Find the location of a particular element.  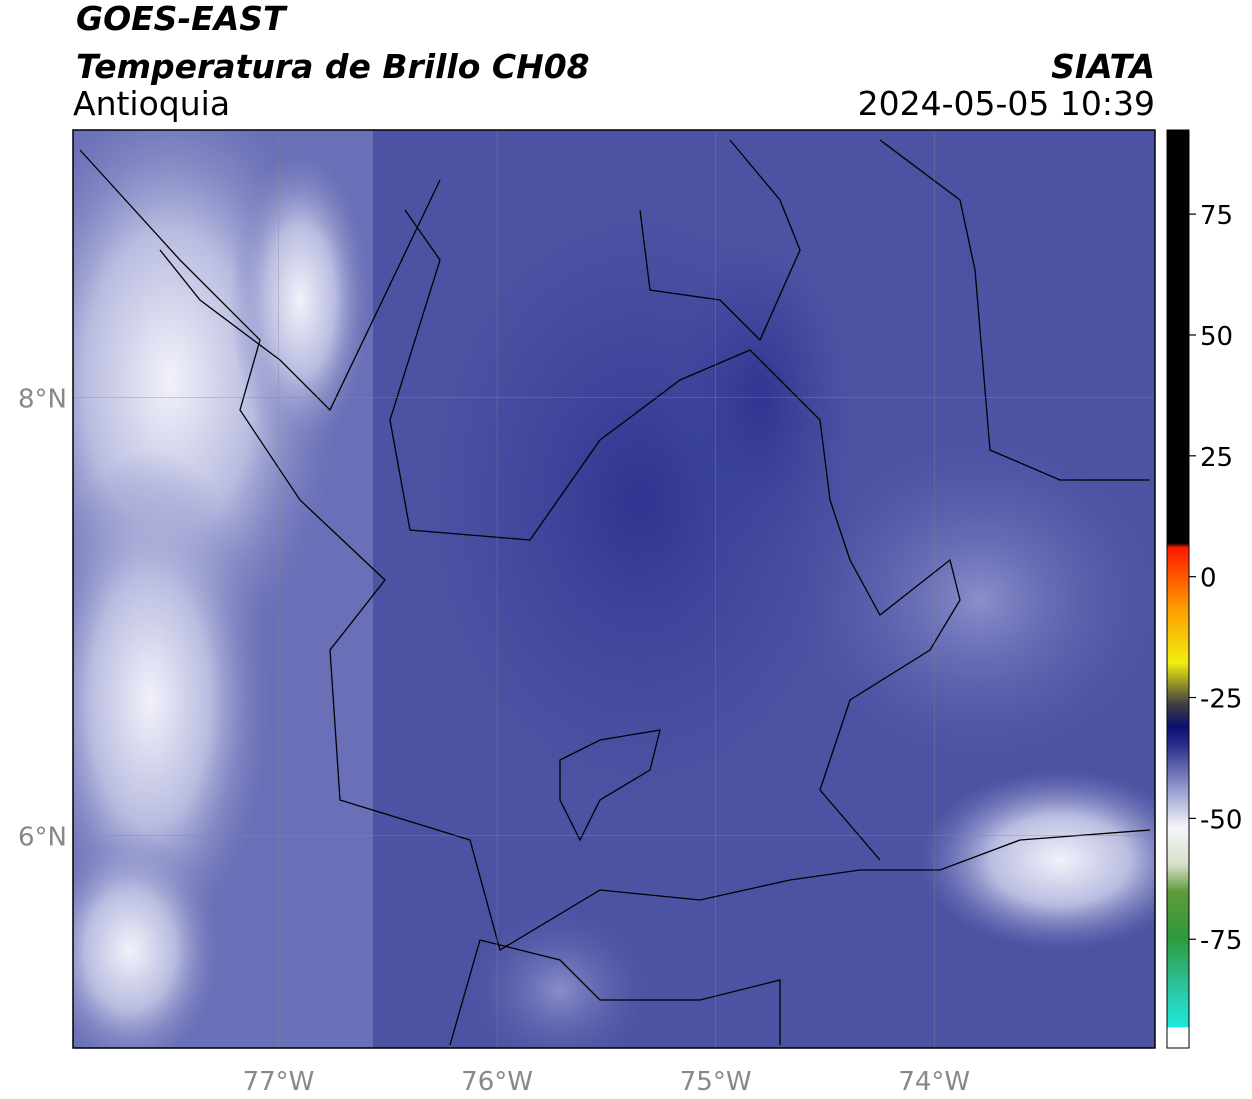

colorbar-tick-label: -75 is located at coordinates (1221, 941).